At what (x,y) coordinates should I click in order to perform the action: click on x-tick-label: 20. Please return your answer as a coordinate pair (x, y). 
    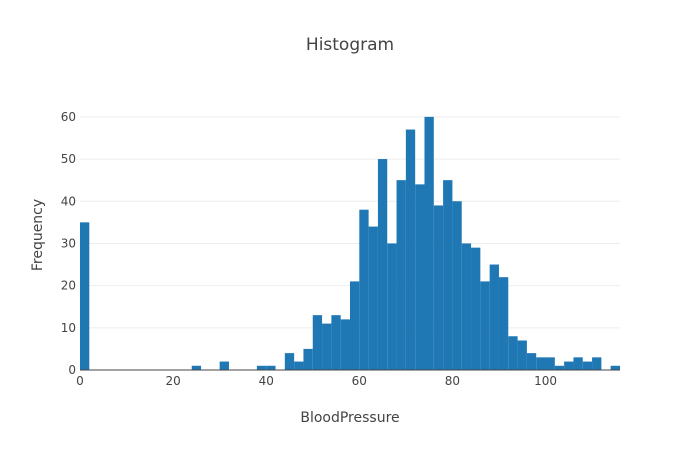
    Looking at the image, I should click on (172, 381).